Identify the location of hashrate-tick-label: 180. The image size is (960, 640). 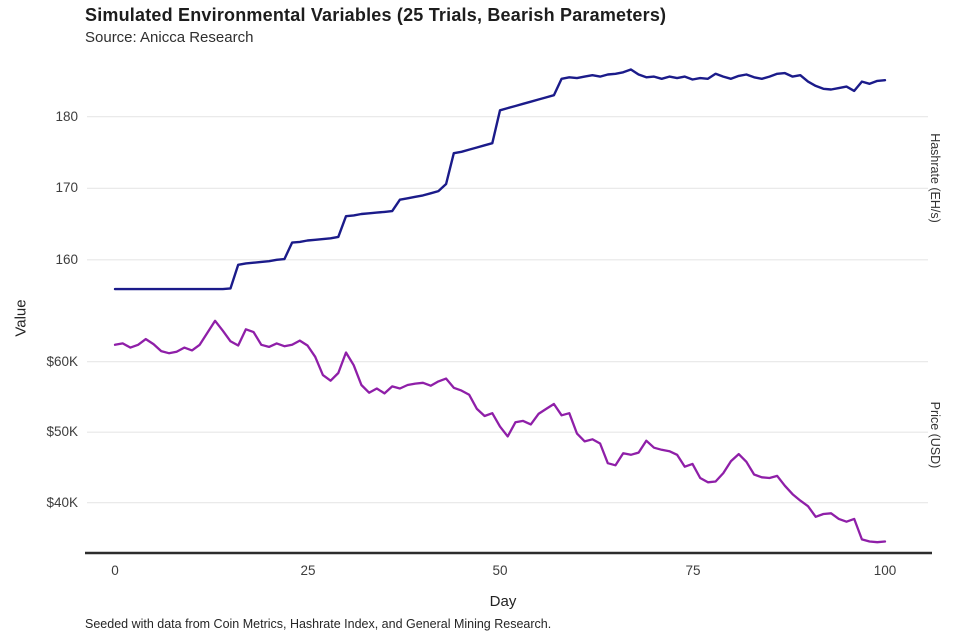
(66, 116).